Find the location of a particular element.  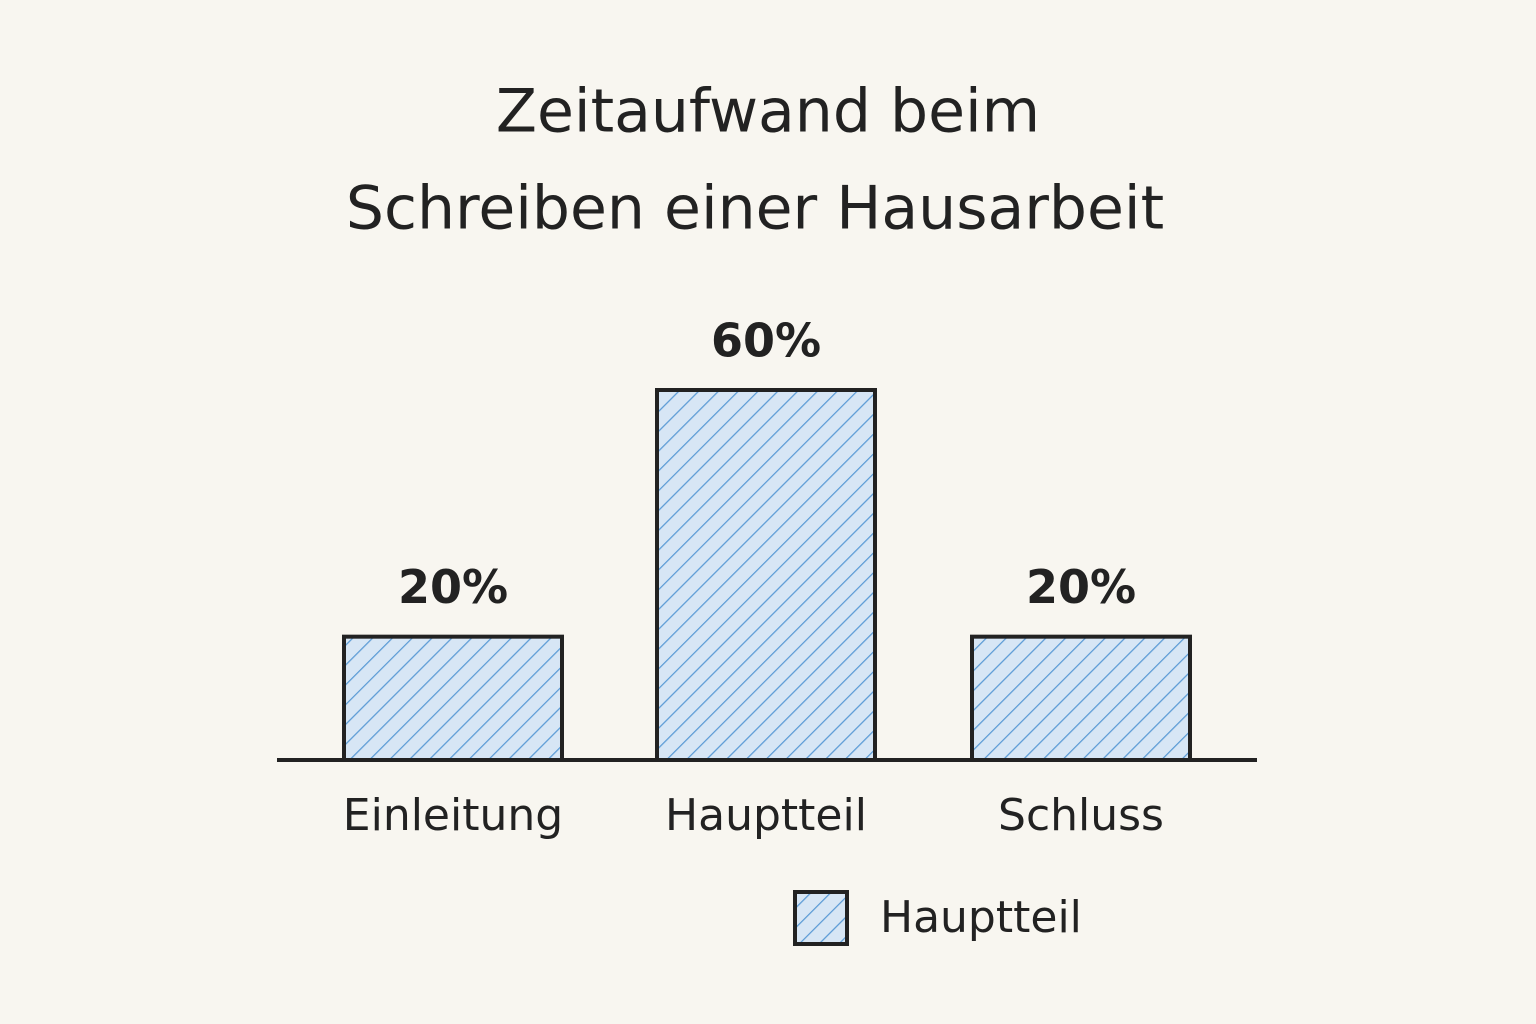

legend-swatch is located at coordinates (821, 918).